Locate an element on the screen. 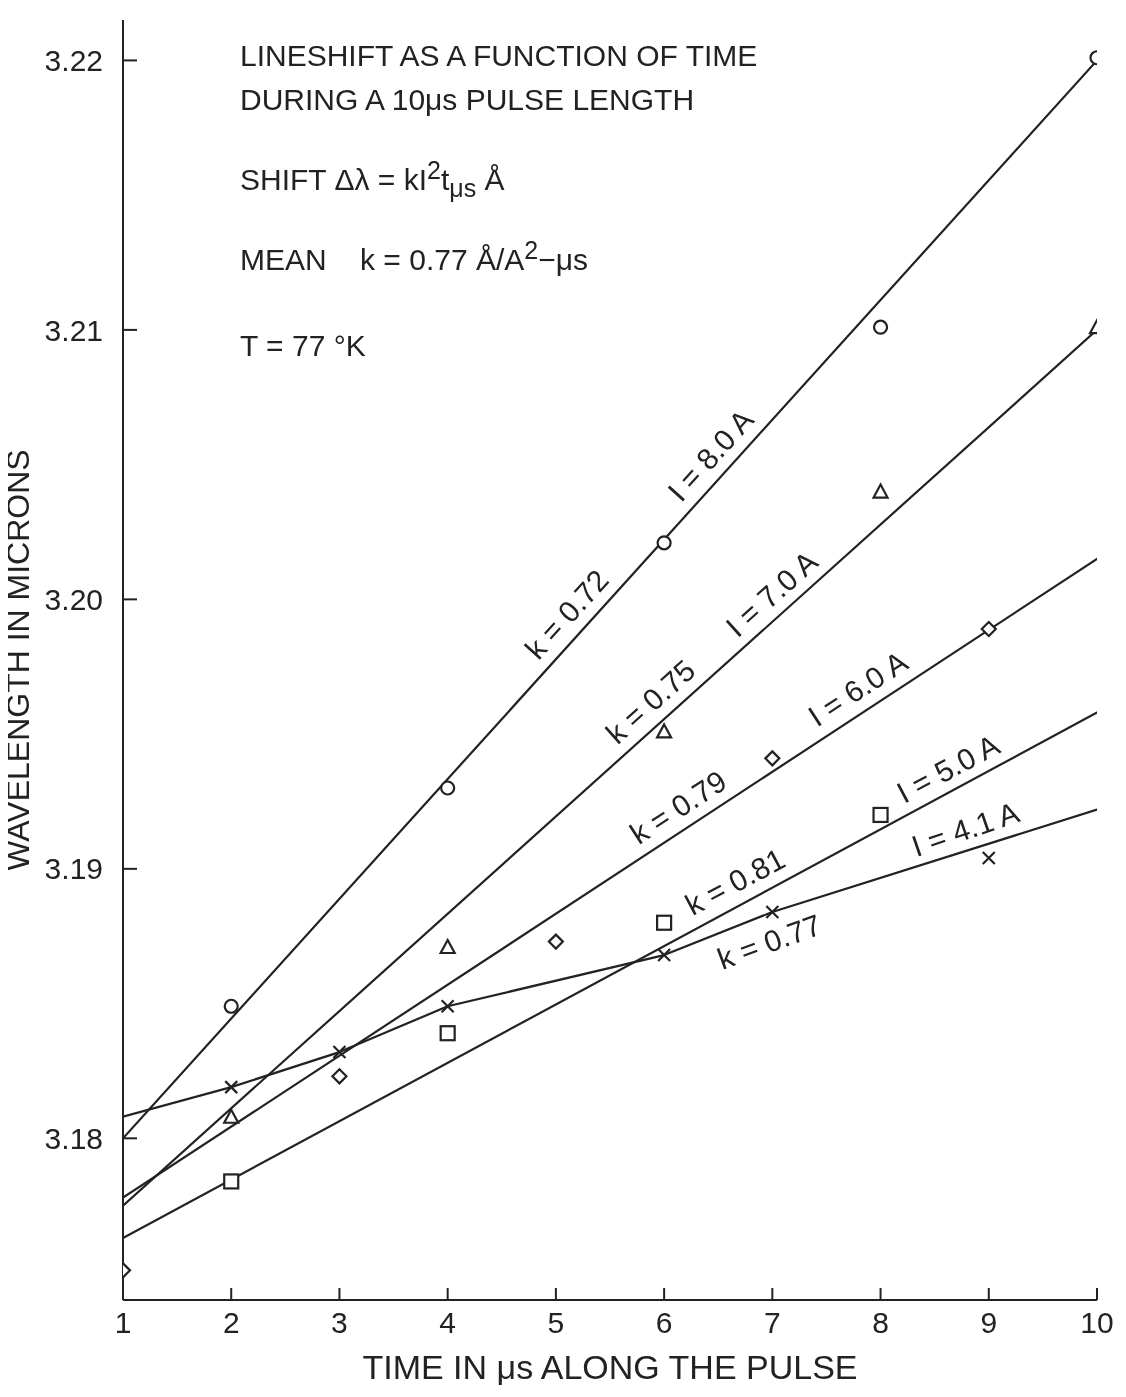 Image resolution: width=1126 pixels, height=1397 pixels. x-tick-label: 4 is located at coordinates (448, 1323).